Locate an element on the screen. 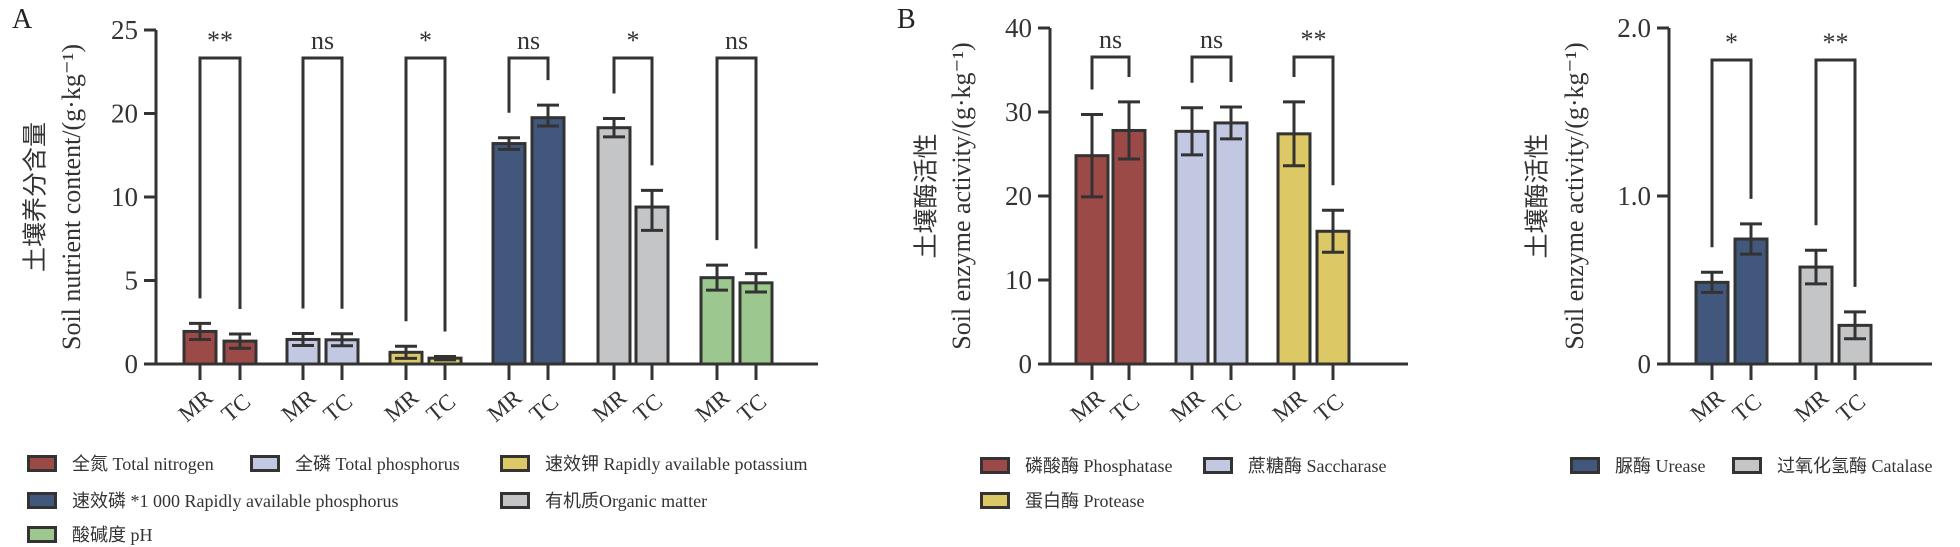 The width and height of the screenshot is (1960, 547). y-axis-label-en: Soil enzyme activity/(g·kg⁻¹) is located at coordinates (961, 195).